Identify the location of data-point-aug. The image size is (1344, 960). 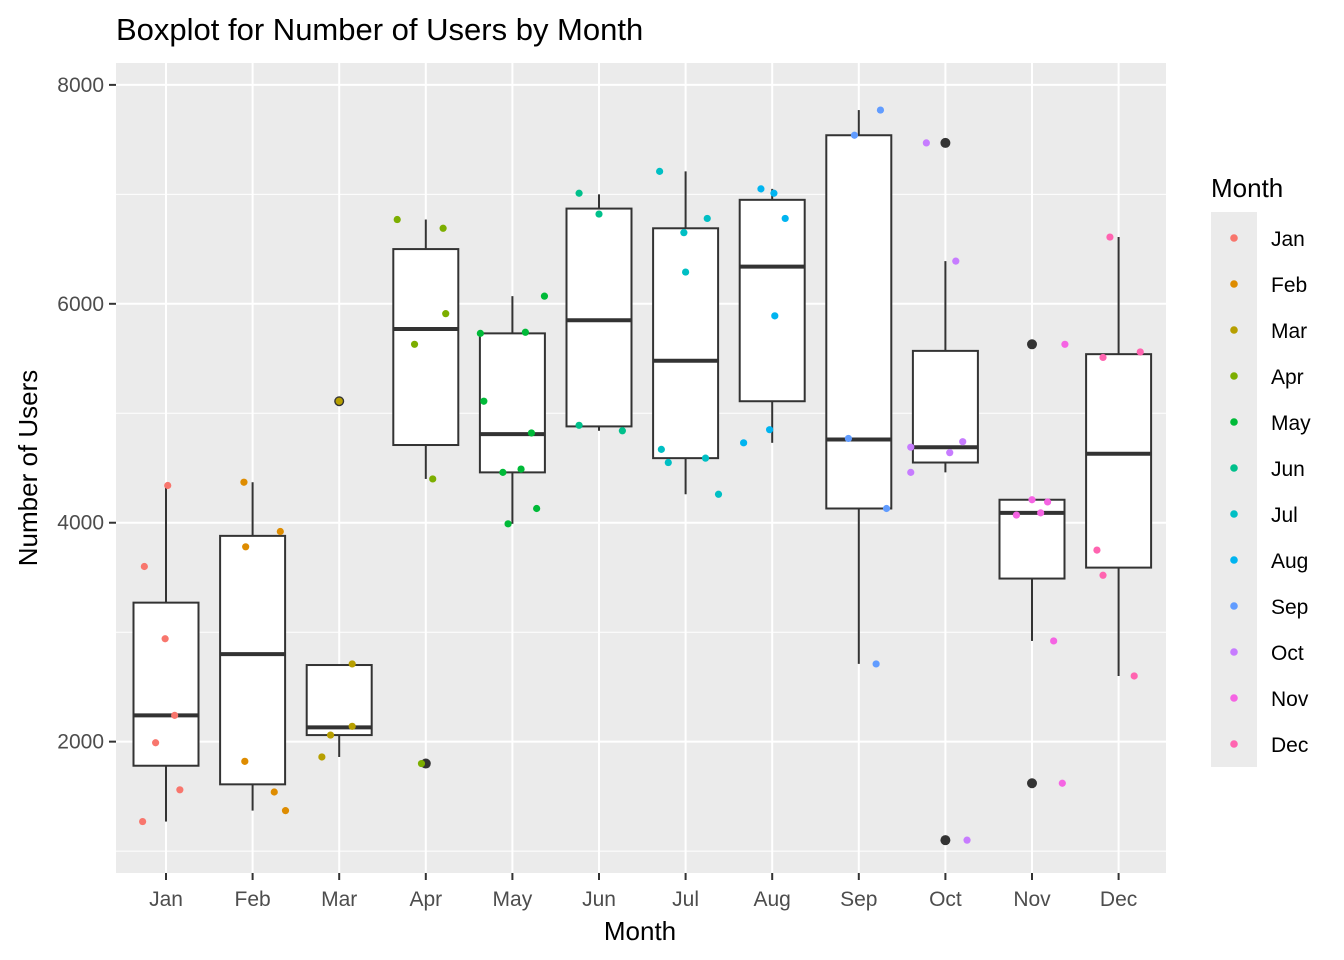
(785, 218).